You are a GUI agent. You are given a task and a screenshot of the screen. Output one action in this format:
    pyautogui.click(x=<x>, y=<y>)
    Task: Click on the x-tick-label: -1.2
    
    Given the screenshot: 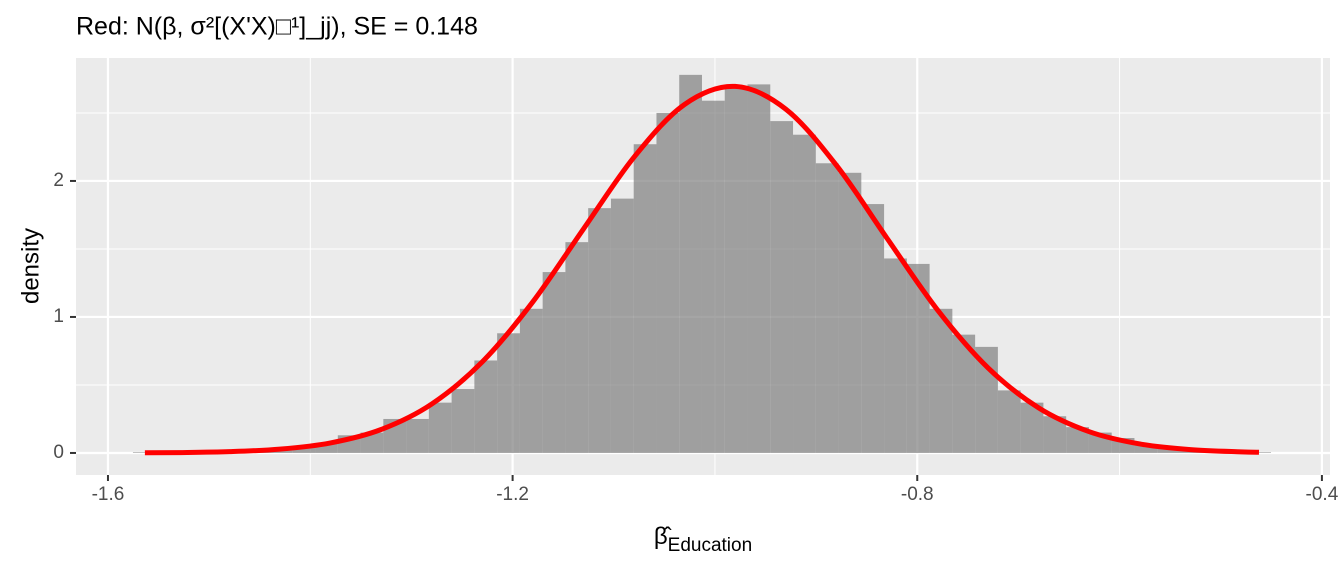 What is the action you would take?
    pyautogui.click(x=512, y=494)
    